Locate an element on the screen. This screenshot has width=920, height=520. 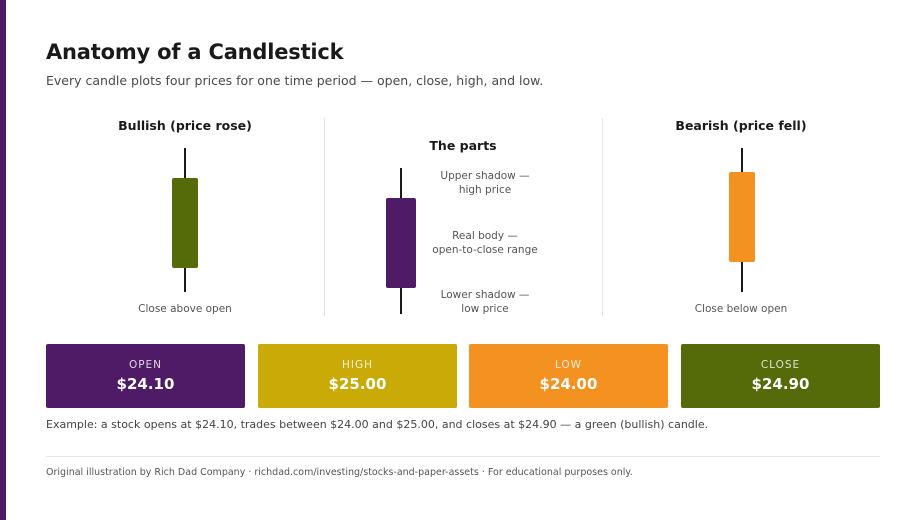
price-card-low: LOW $24.00 is located at coordinates (568, 376).